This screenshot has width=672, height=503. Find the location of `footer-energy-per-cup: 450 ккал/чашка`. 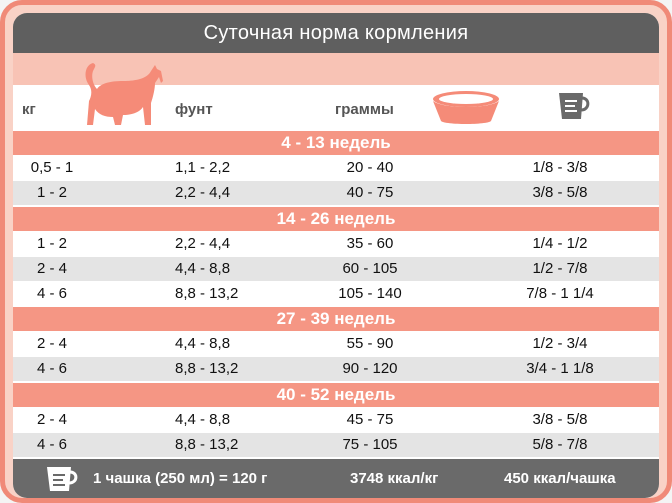

footer-energy-per-cup: 450 ккал/чашка is located at coordinates (560, 478).